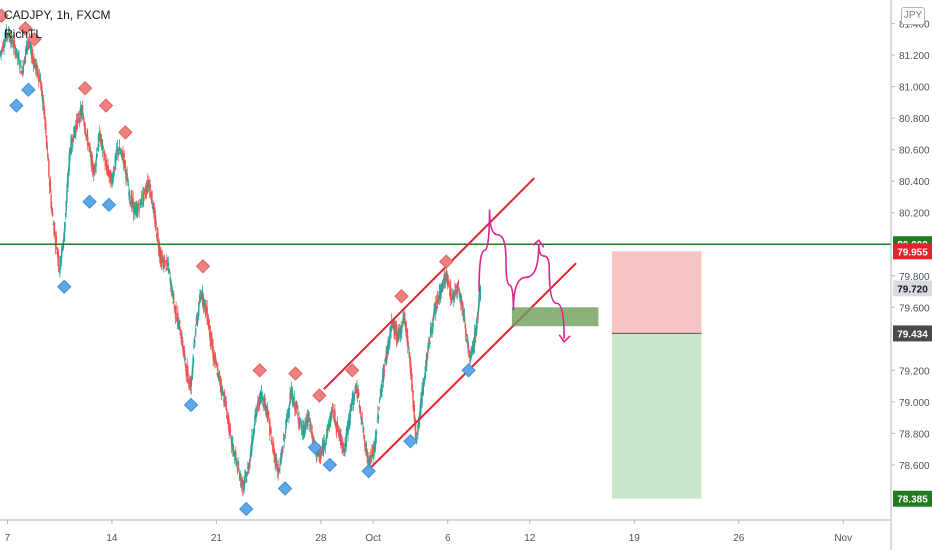 This screenshot has height=550, width=932. What do you see at coordinates (521, 274) in the screenshot?
I see `projection-path` at bounding box center [521, 274].